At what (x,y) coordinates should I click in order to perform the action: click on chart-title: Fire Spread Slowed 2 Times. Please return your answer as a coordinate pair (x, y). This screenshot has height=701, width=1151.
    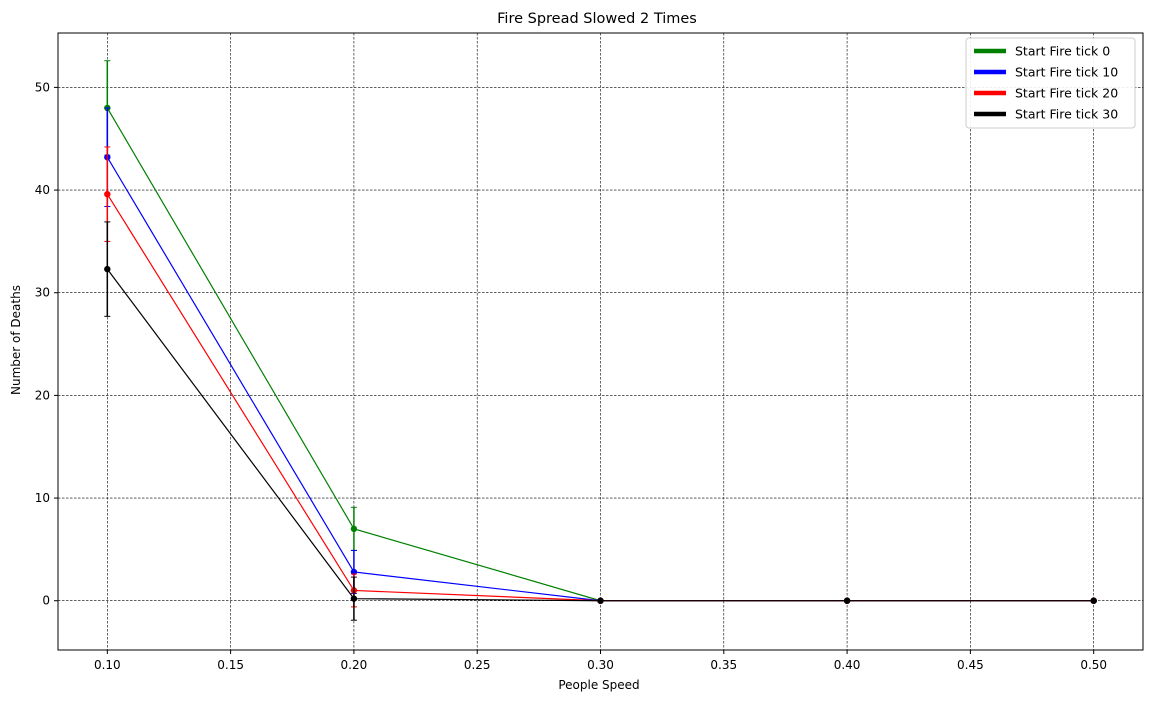
    Looking at the image, I should click on (597, 19).